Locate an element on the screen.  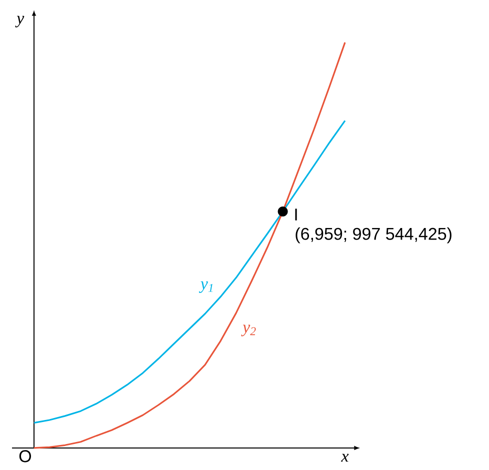
series-label: y$_{2}$ is located at coordinates (248, 330).